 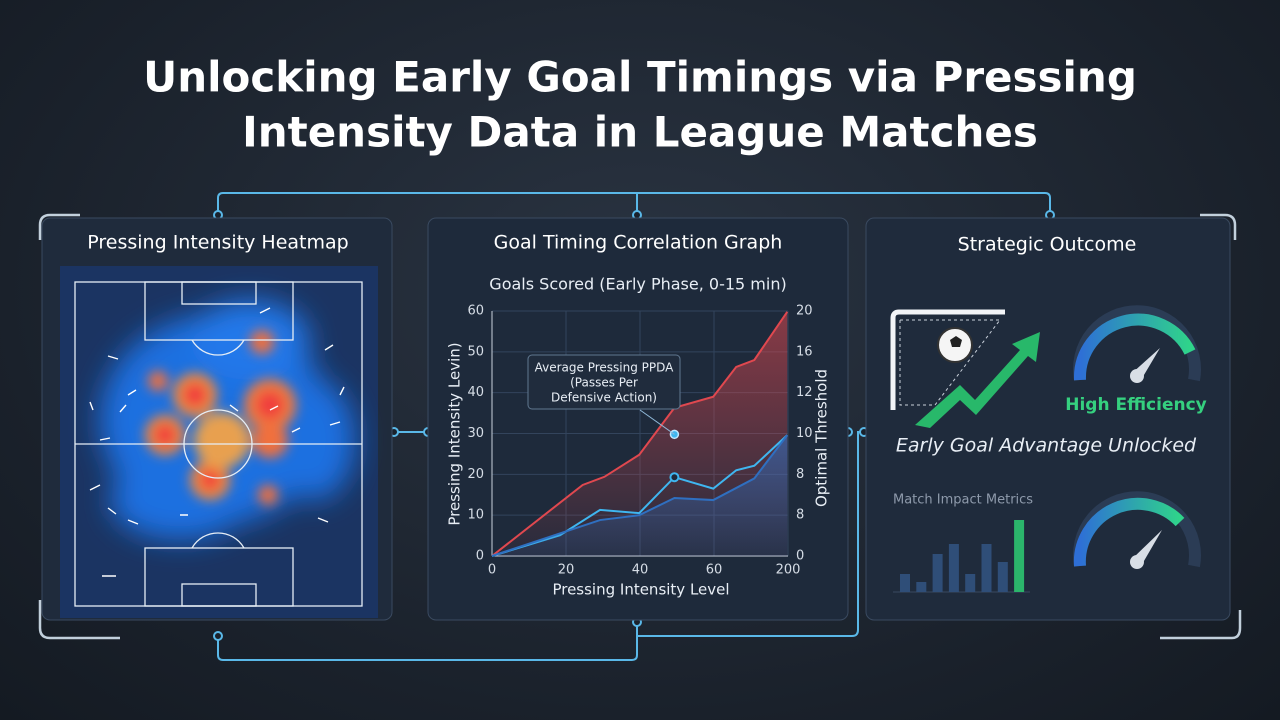 I want to click on metrics-title: Match Impact Metrics, so click(x=963, y=500).